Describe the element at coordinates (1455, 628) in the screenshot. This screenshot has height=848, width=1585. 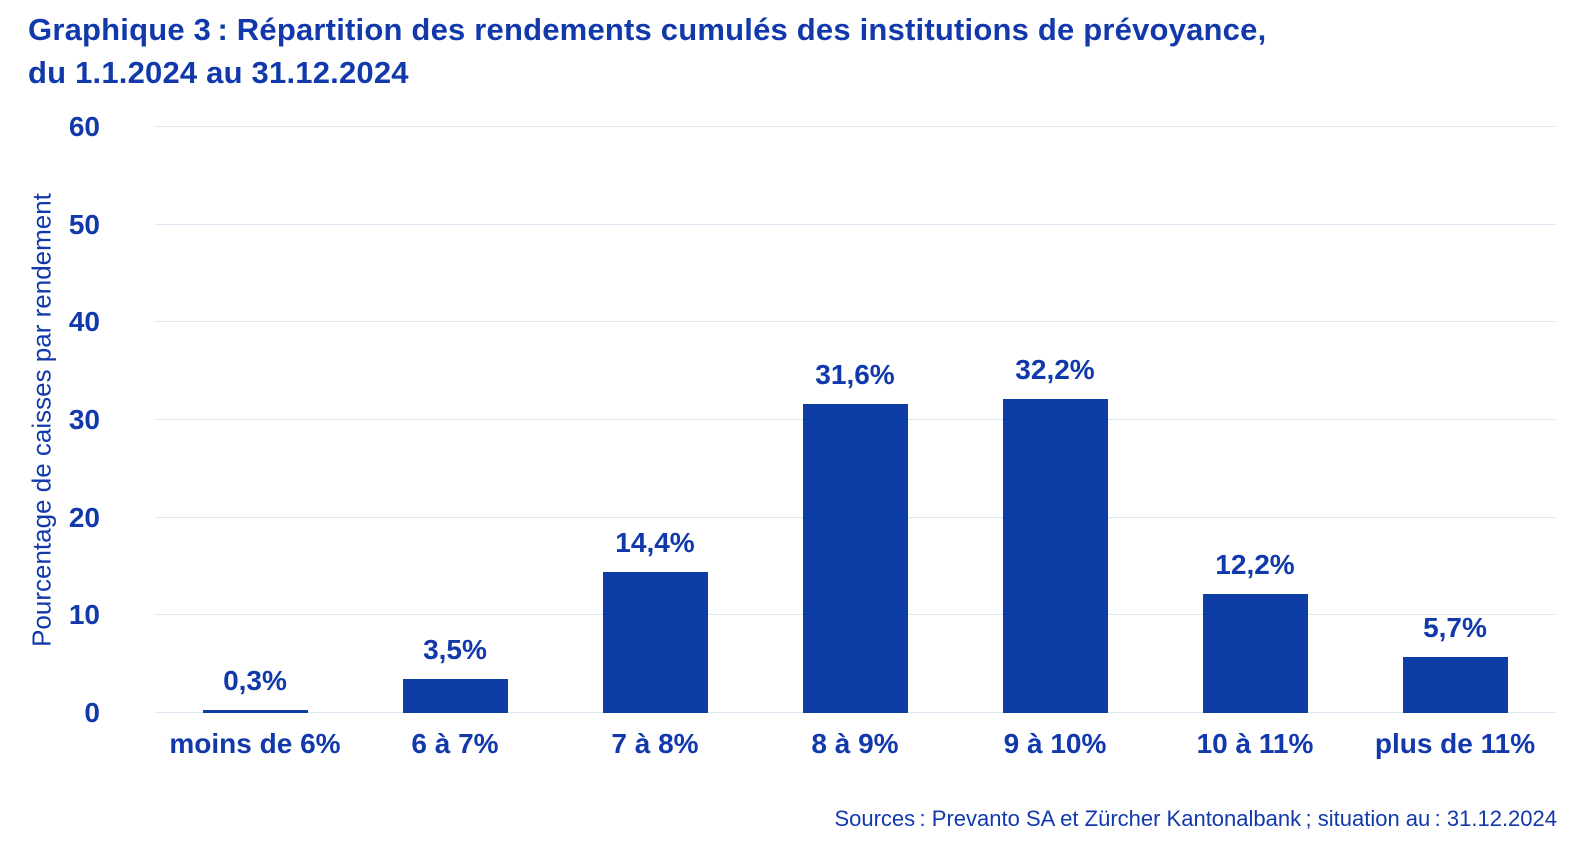
I see `bar-value-label: 5,7%` at that location.